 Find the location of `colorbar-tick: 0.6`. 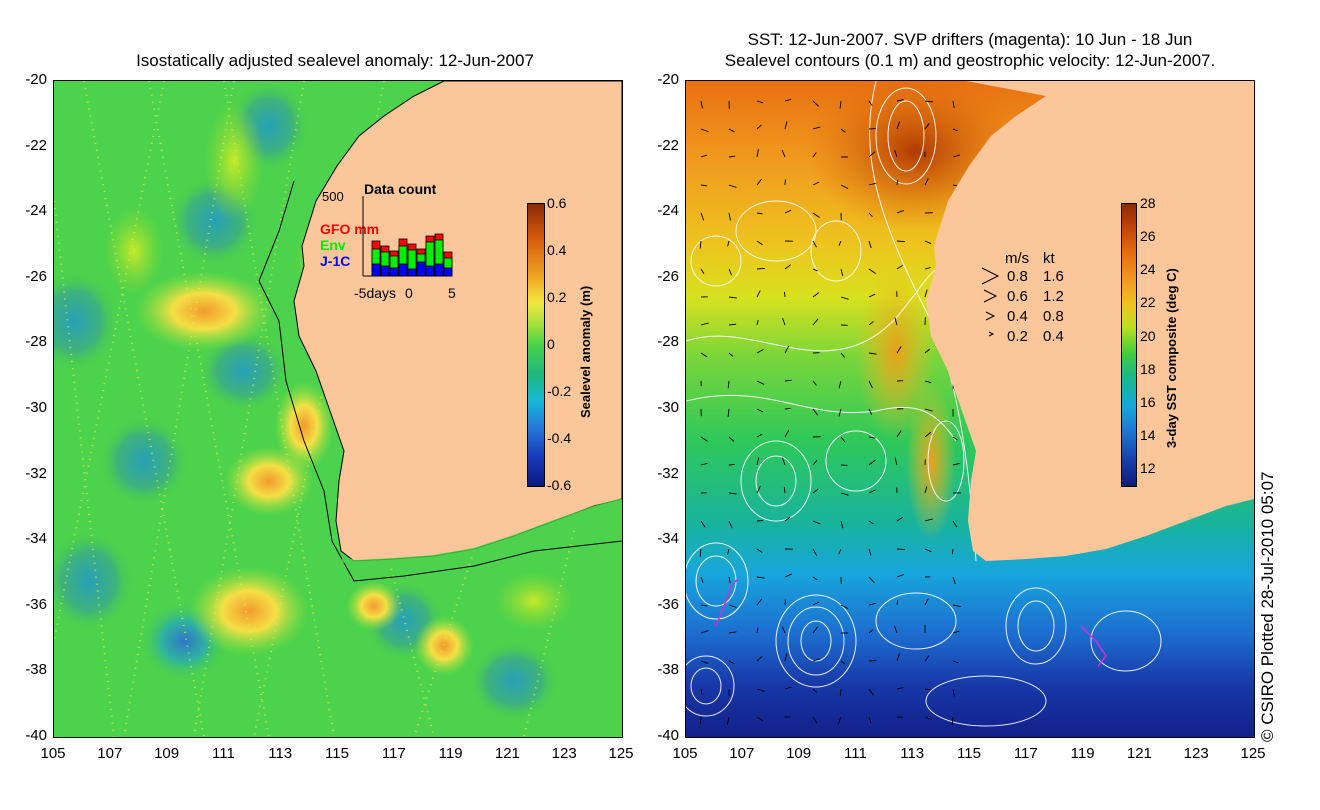

colorbar-tick: 0.6 is located at coordinates (557, 203).